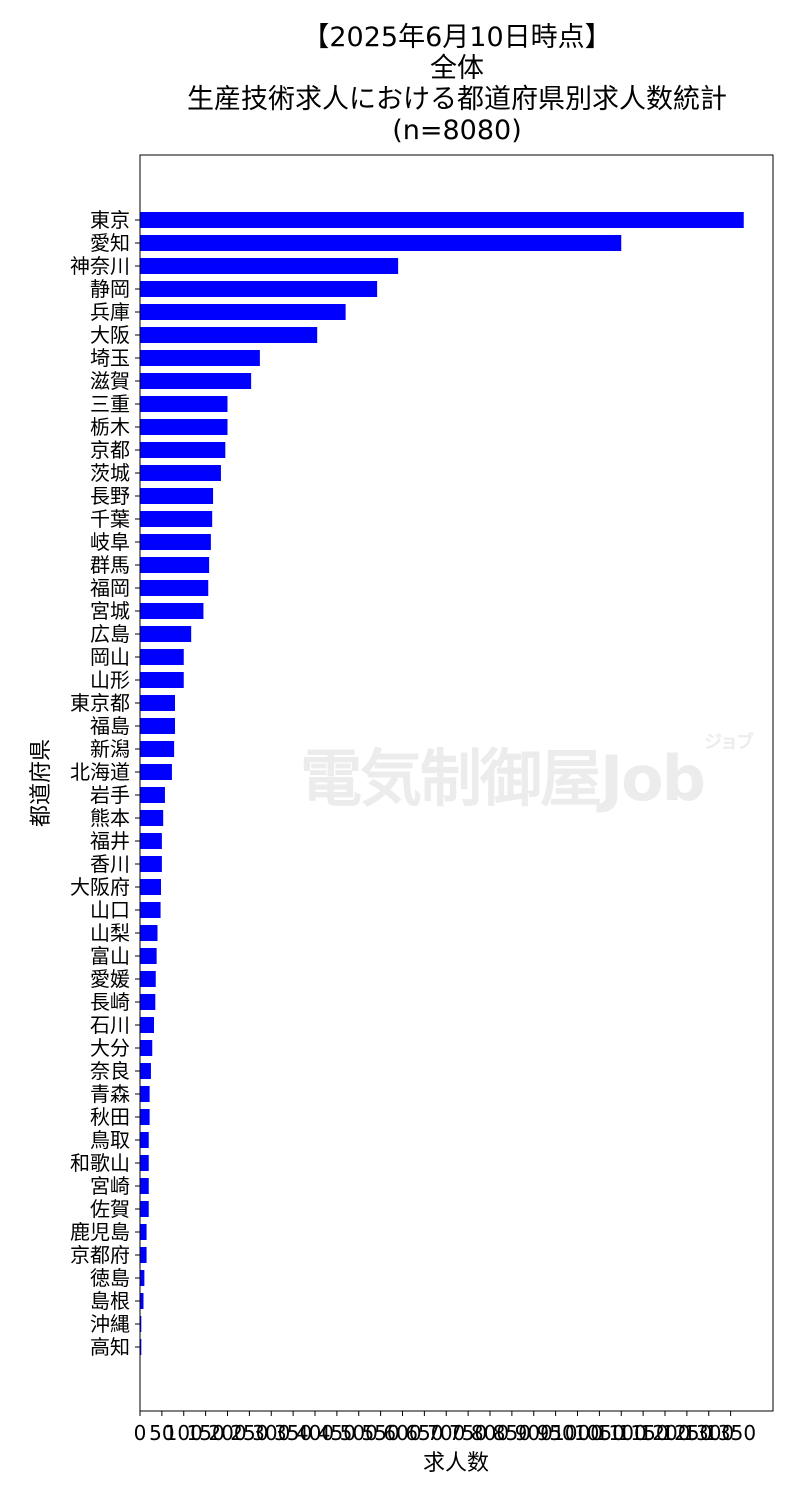 The height and width of the screenshot is (1500, 800). Describe the element at coordinates (110, 289) in the screenshot. I see `y-tick-label: 静岡` at that location.